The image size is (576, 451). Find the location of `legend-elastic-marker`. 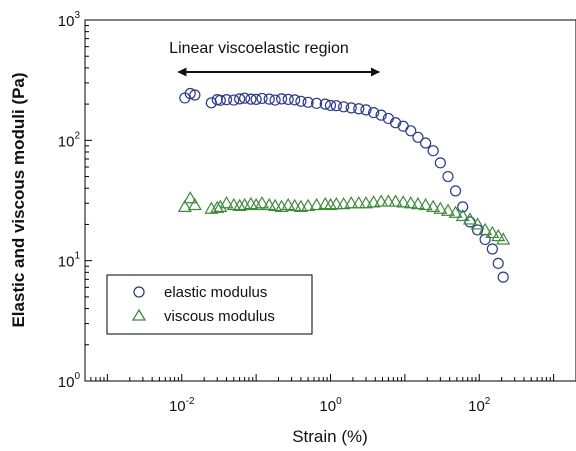

legend-elastic-marker is located at coordinates (139, 292).